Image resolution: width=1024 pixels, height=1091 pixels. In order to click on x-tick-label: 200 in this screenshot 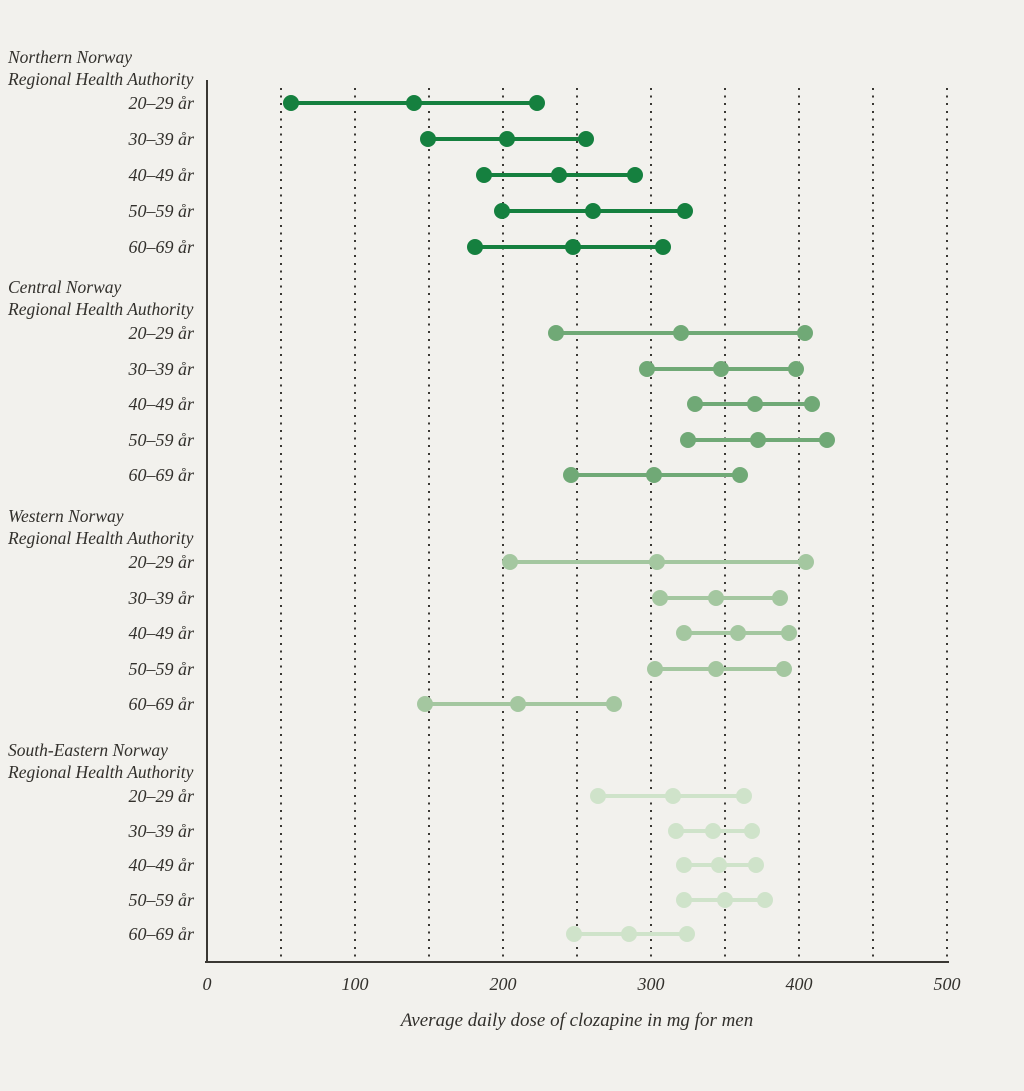, I will do `click(503, 984)`.